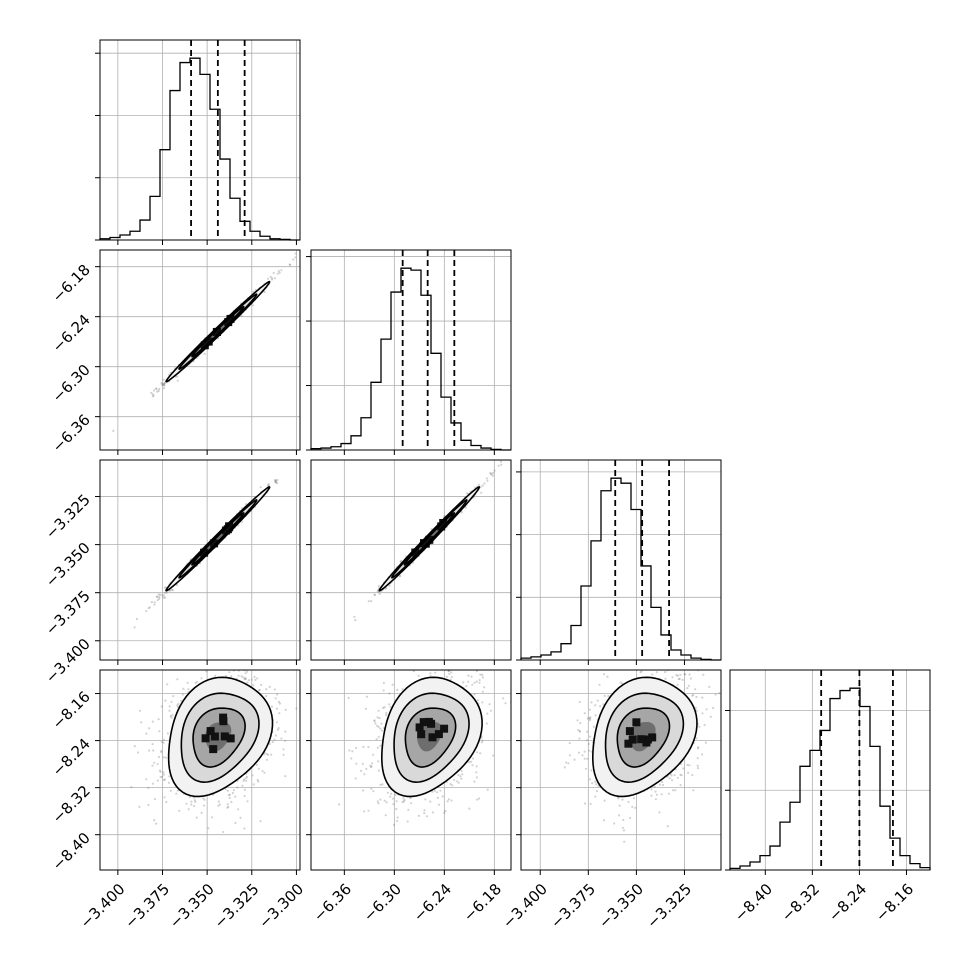 The height and width of the screenshot is (970, 970). I want to click on y-tick-label: −6.18, so click(71, 283).